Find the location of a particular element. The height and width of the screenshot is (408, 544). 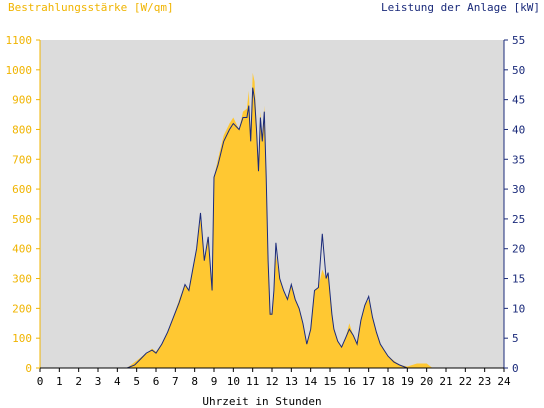

x-tick-label: 13 is located at coordinates (291, 381).